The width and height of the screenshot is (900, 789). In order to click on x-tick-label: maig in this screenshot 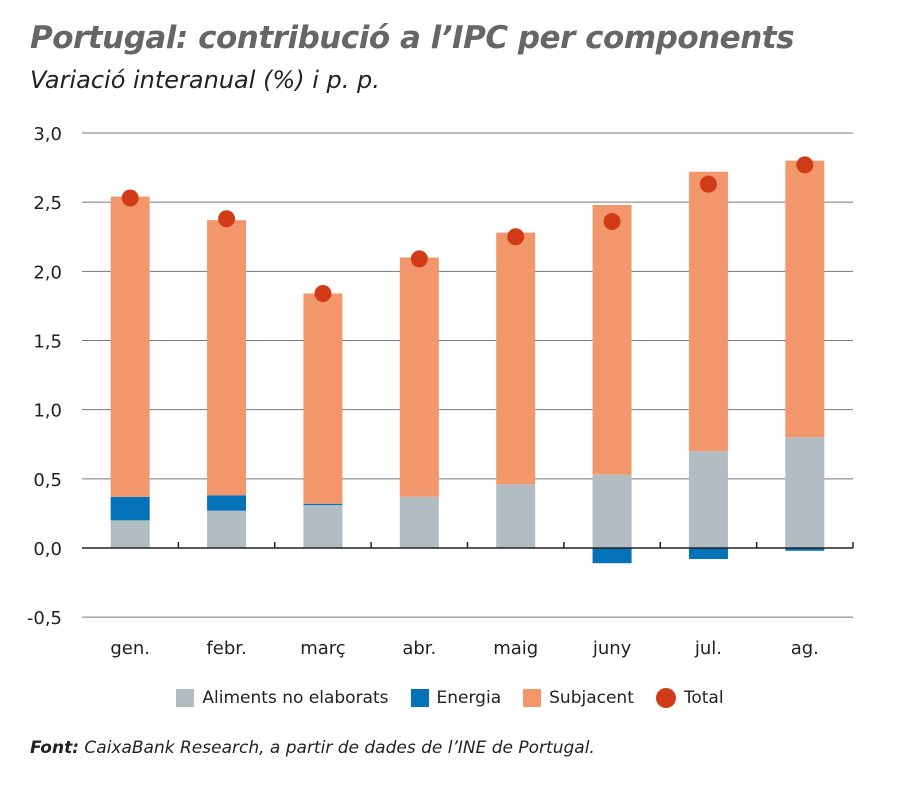, I will do `click(515, 648)`.